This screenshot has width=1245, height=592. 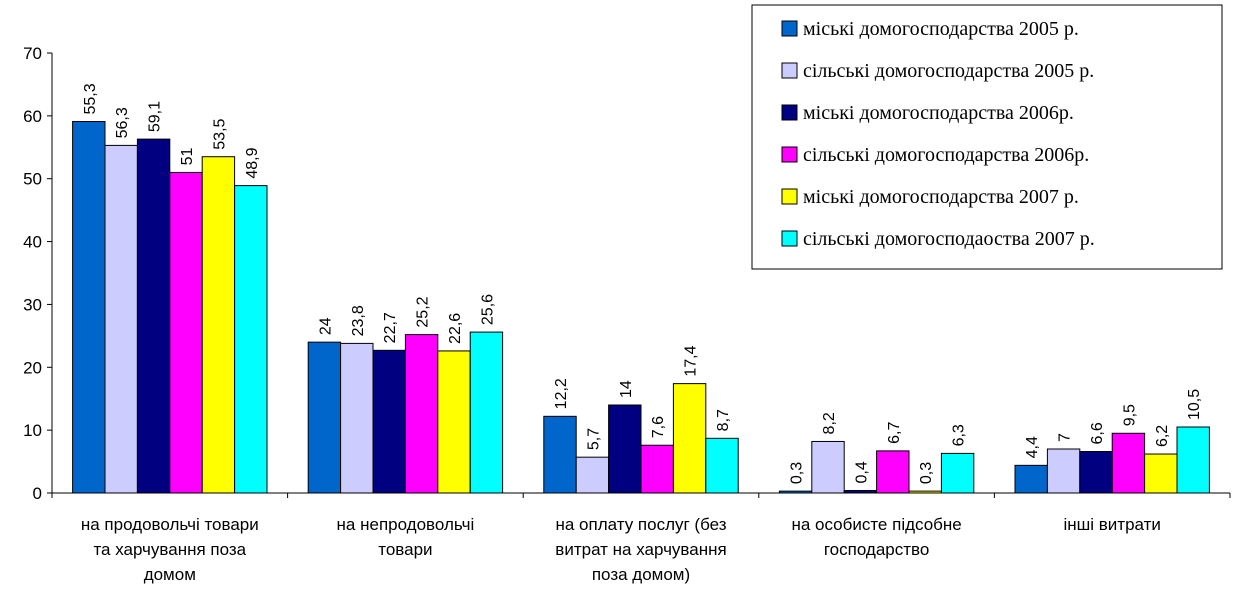 What do you see at coordinates (561, 393) in the screenshot?
I see `data-label: 12,2` at bounding box center [561, 393].